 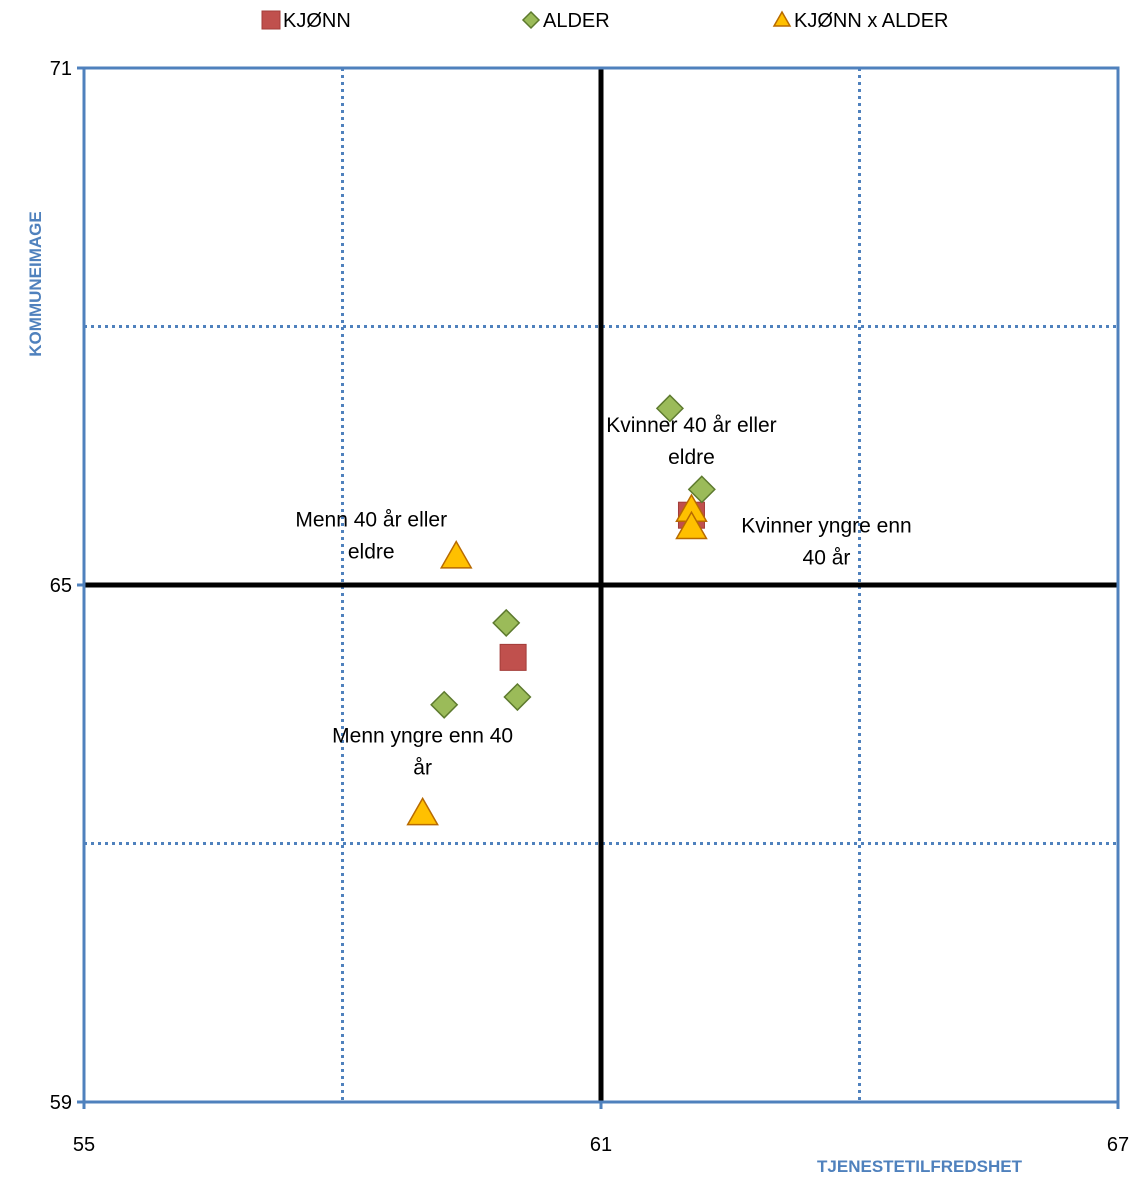 What do you see at coordinates (1118, 1145) in the screenshot?
I see `x-tick-label: 67` at bounding box center [1118, 1145].